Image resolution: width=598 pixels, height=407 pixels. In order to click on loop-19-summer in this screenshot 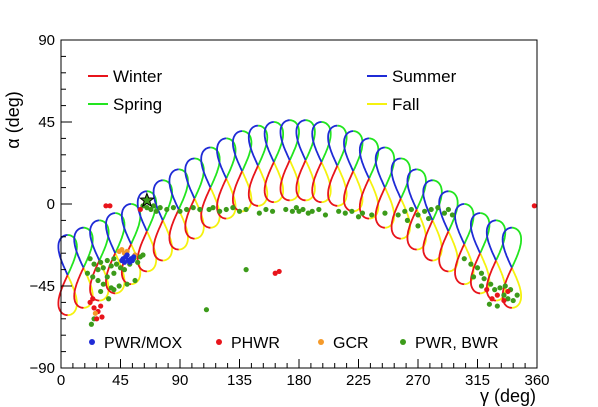, I will do `click(364, 158)`.